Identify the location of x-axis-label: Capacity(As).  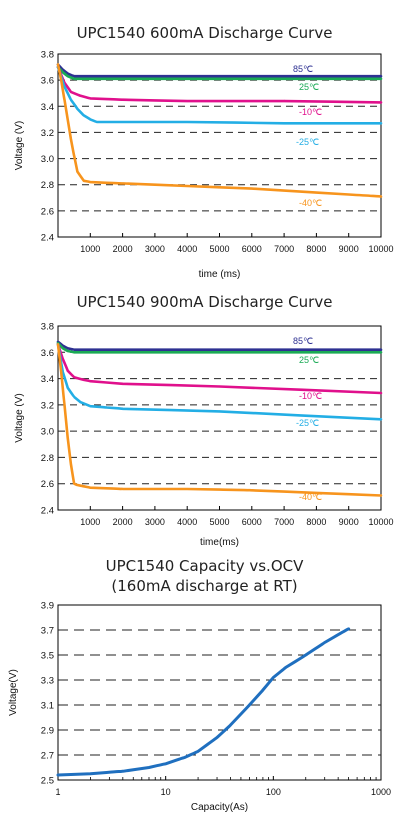
(219, 807).